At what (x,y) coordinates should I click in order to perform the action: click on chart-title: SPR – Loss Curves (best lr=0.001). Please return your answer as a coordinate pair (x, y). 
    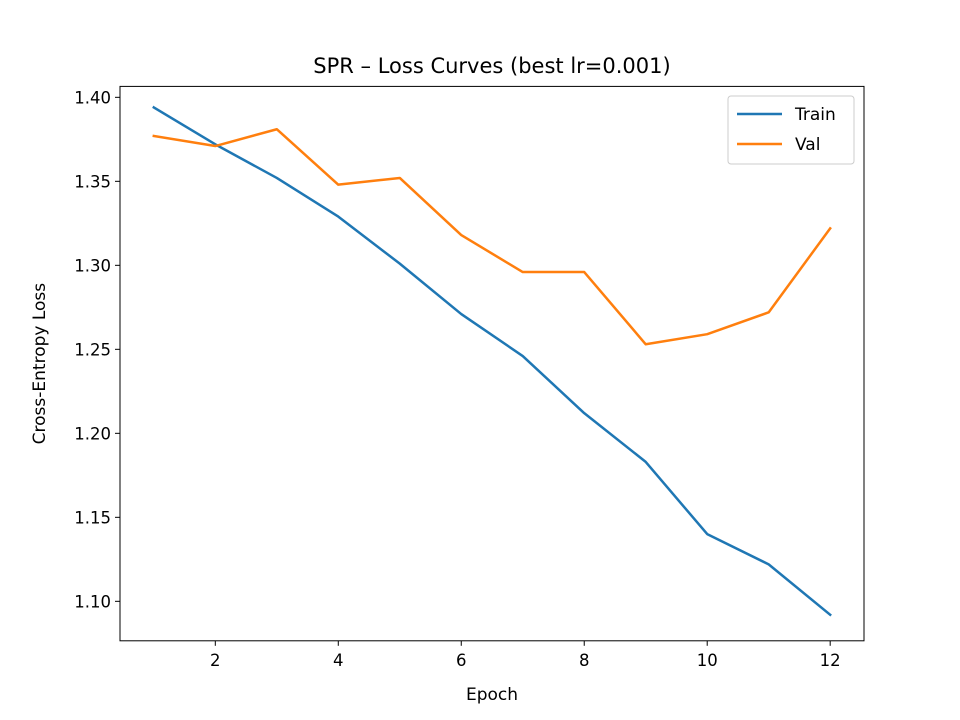
    Looking at the image, I should click on (491, 66).